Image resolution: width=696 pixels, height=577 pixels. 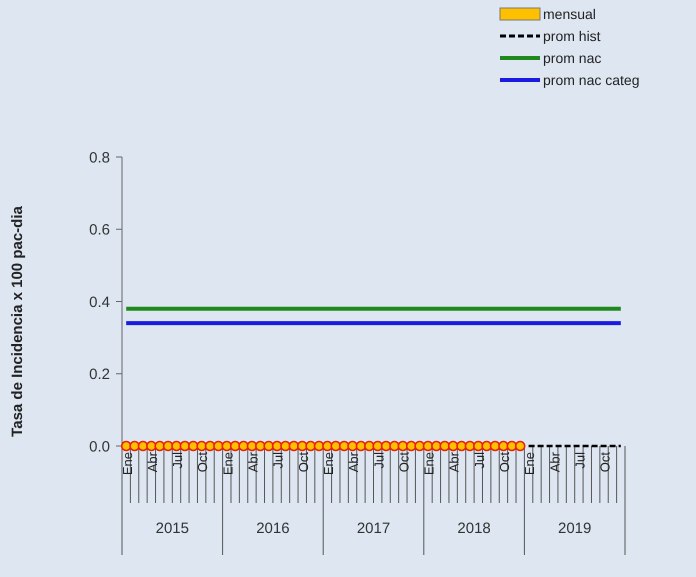 I want to click on legend-label: prom nac categ, so click(x=591, y=80).